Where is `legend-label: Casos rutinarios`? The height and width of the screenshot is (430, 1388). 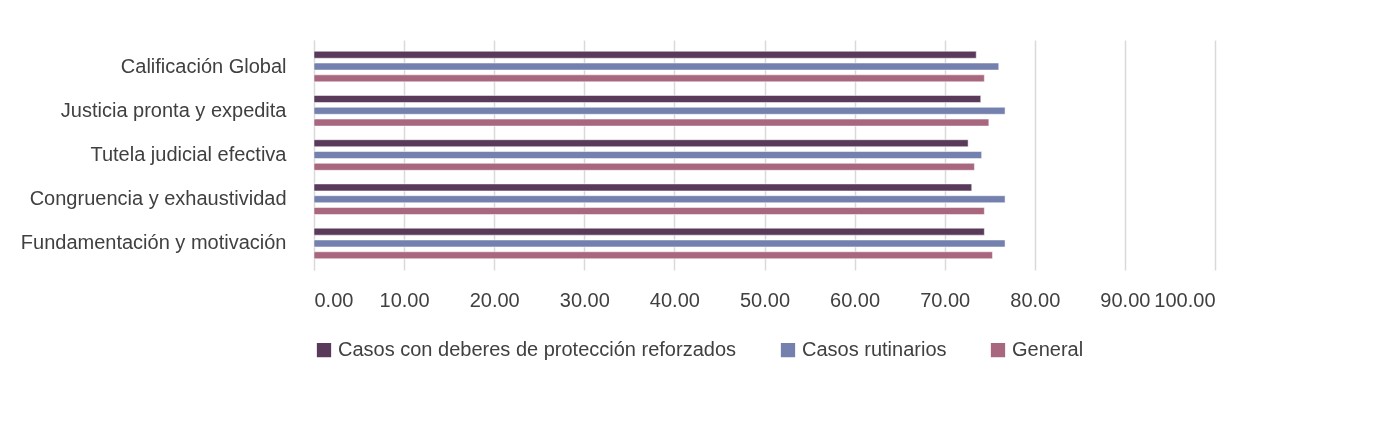
legend-label: Casos rutinarios is located at coordinates (874, 349).